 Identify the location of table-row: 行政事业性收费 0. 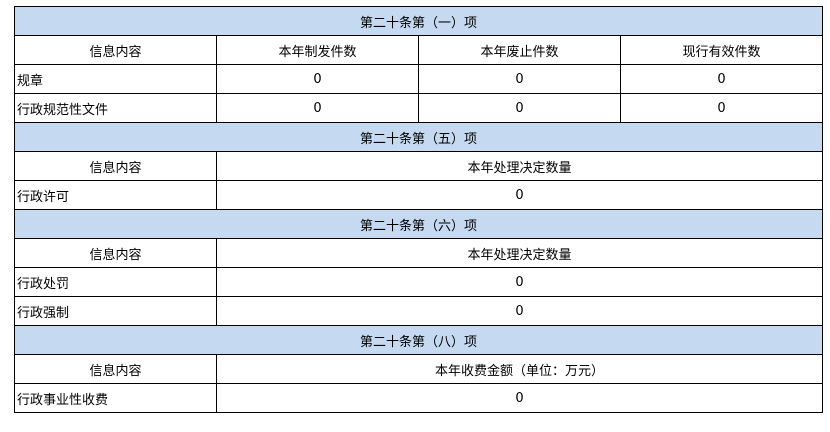
(418, 398).